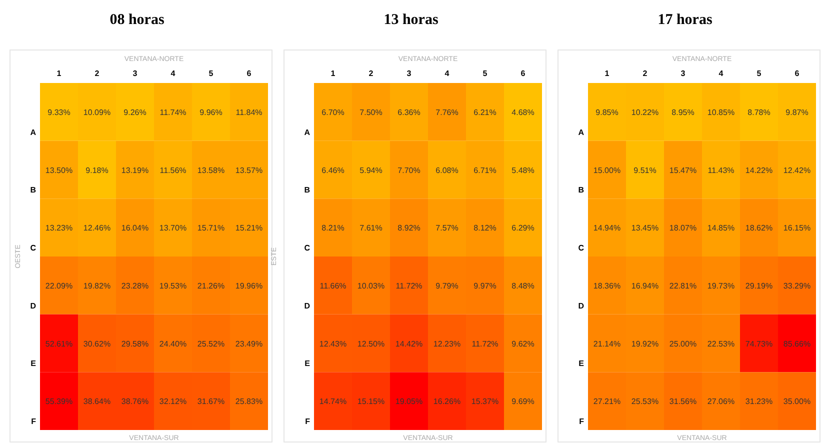 This screenshot has height=447, width=823. Describe the element at coordinates (371, 228) in the screenshot. I see `data-label: 7.61%` at that location.